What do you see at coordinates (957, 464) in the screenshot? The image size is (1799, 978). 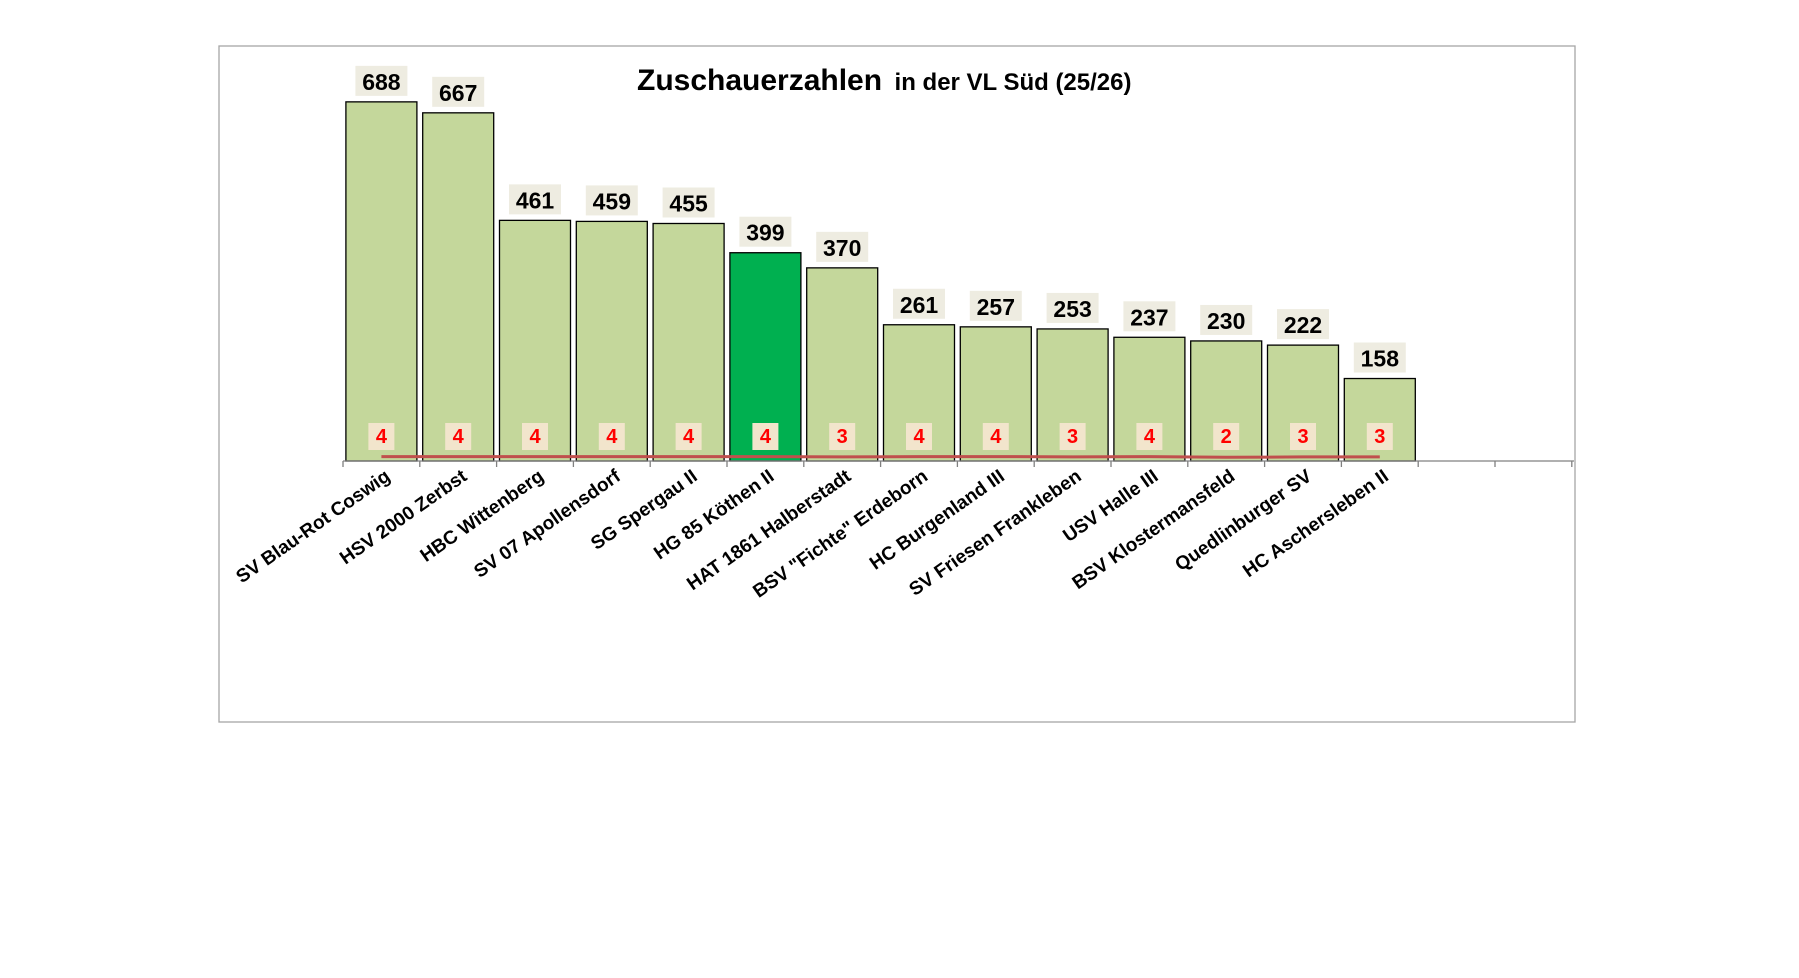 I see `ticks-layer` at bounding box center [957, 464].